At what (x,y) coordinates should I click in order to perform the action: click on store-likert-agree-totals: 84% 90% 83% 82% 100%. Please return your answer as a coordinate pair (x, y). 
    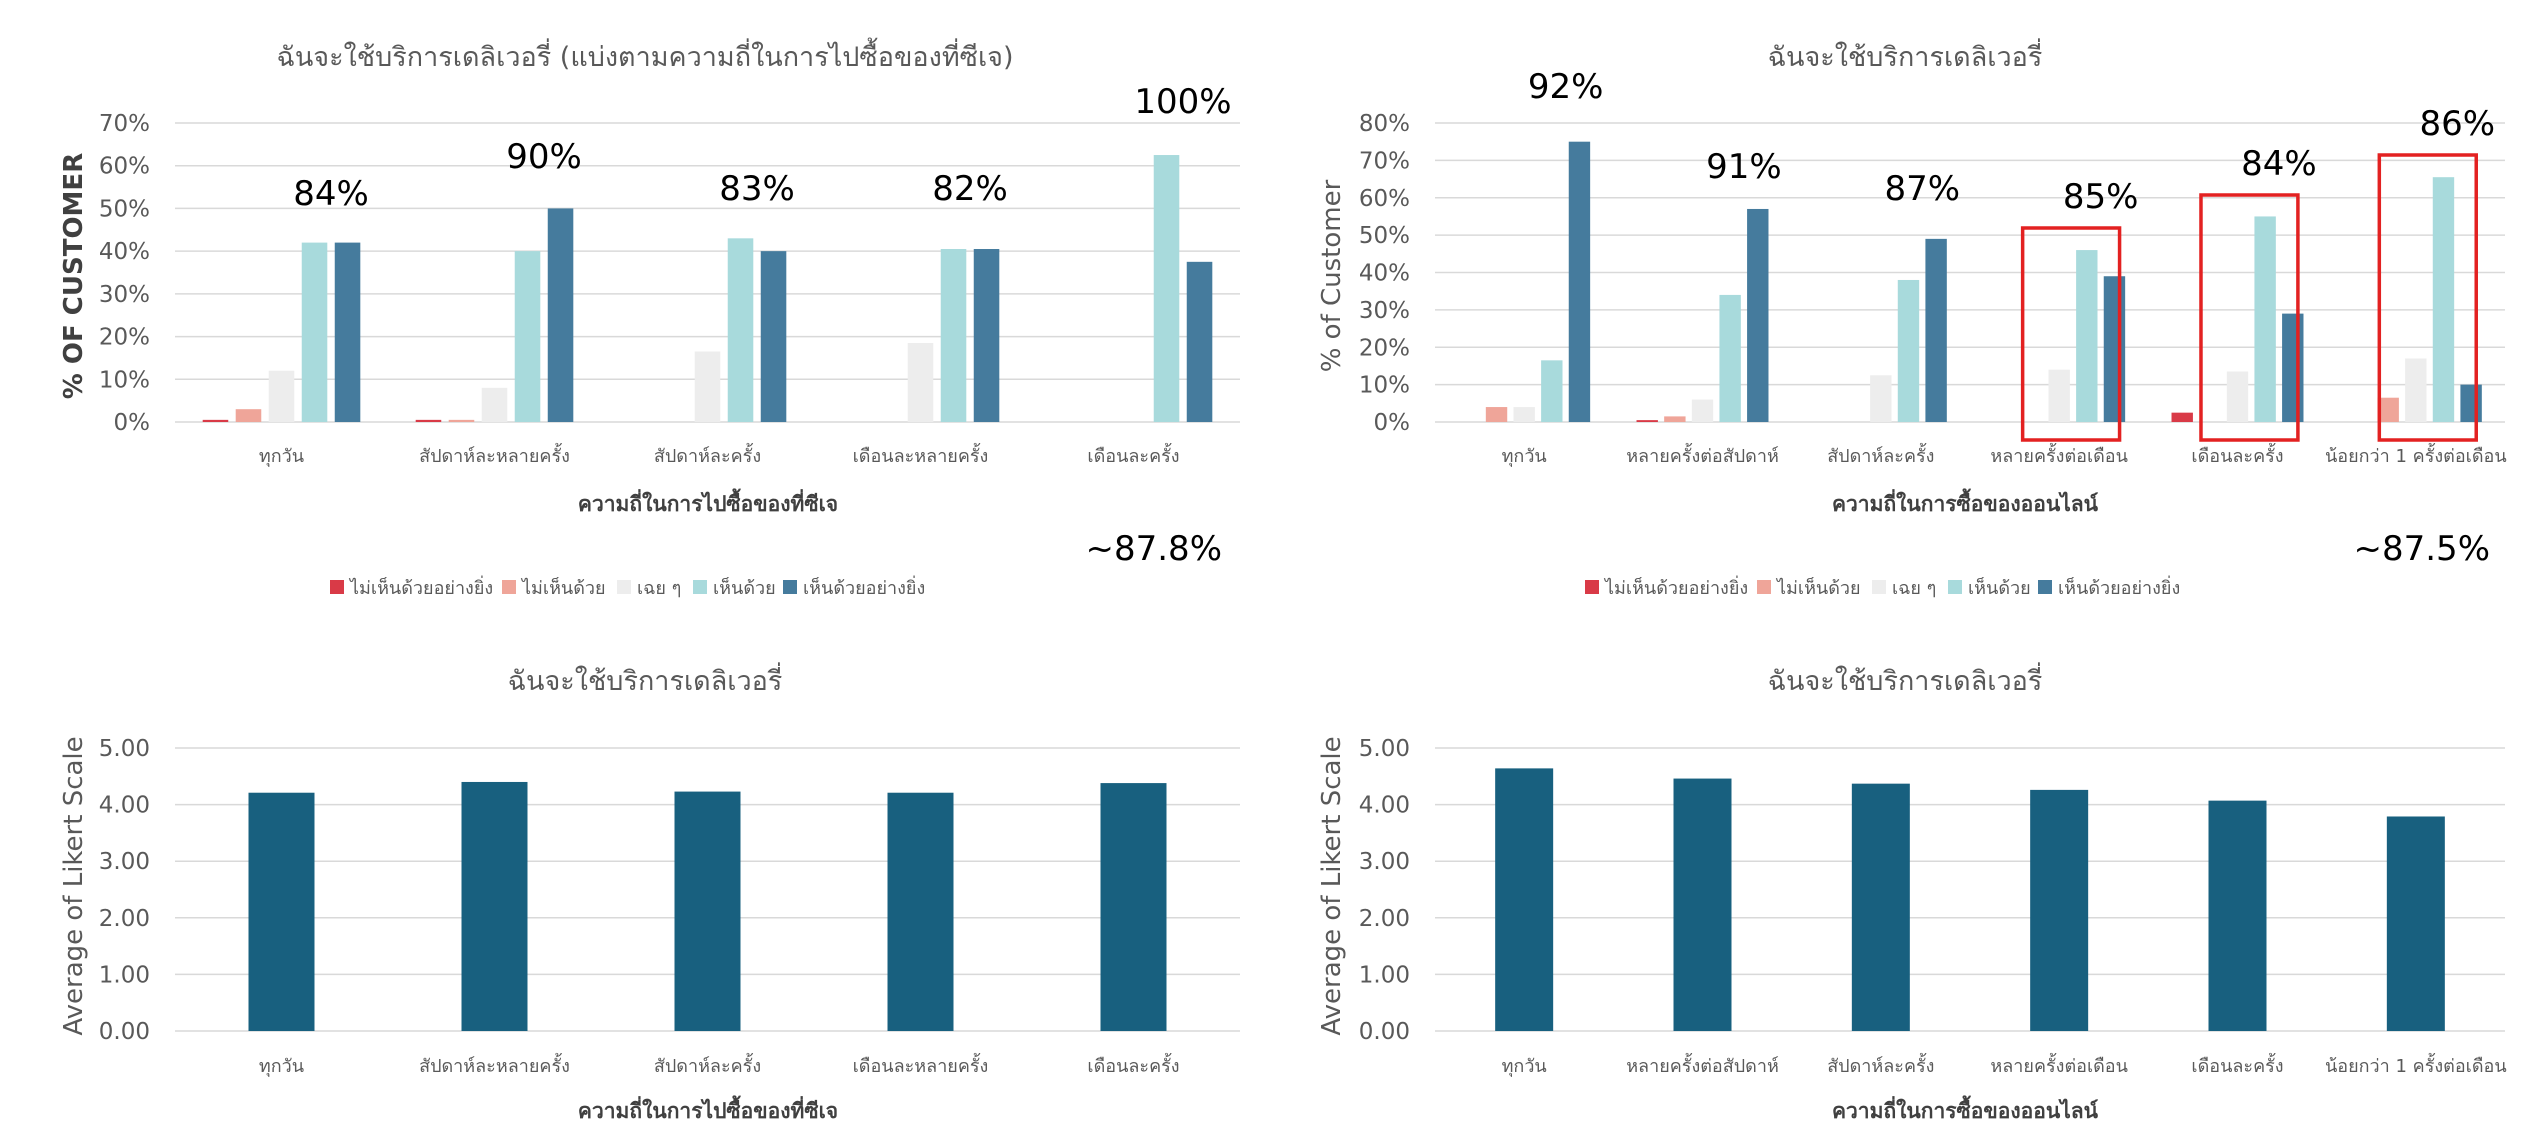
    Looking at the image, I should click on (762, 148).